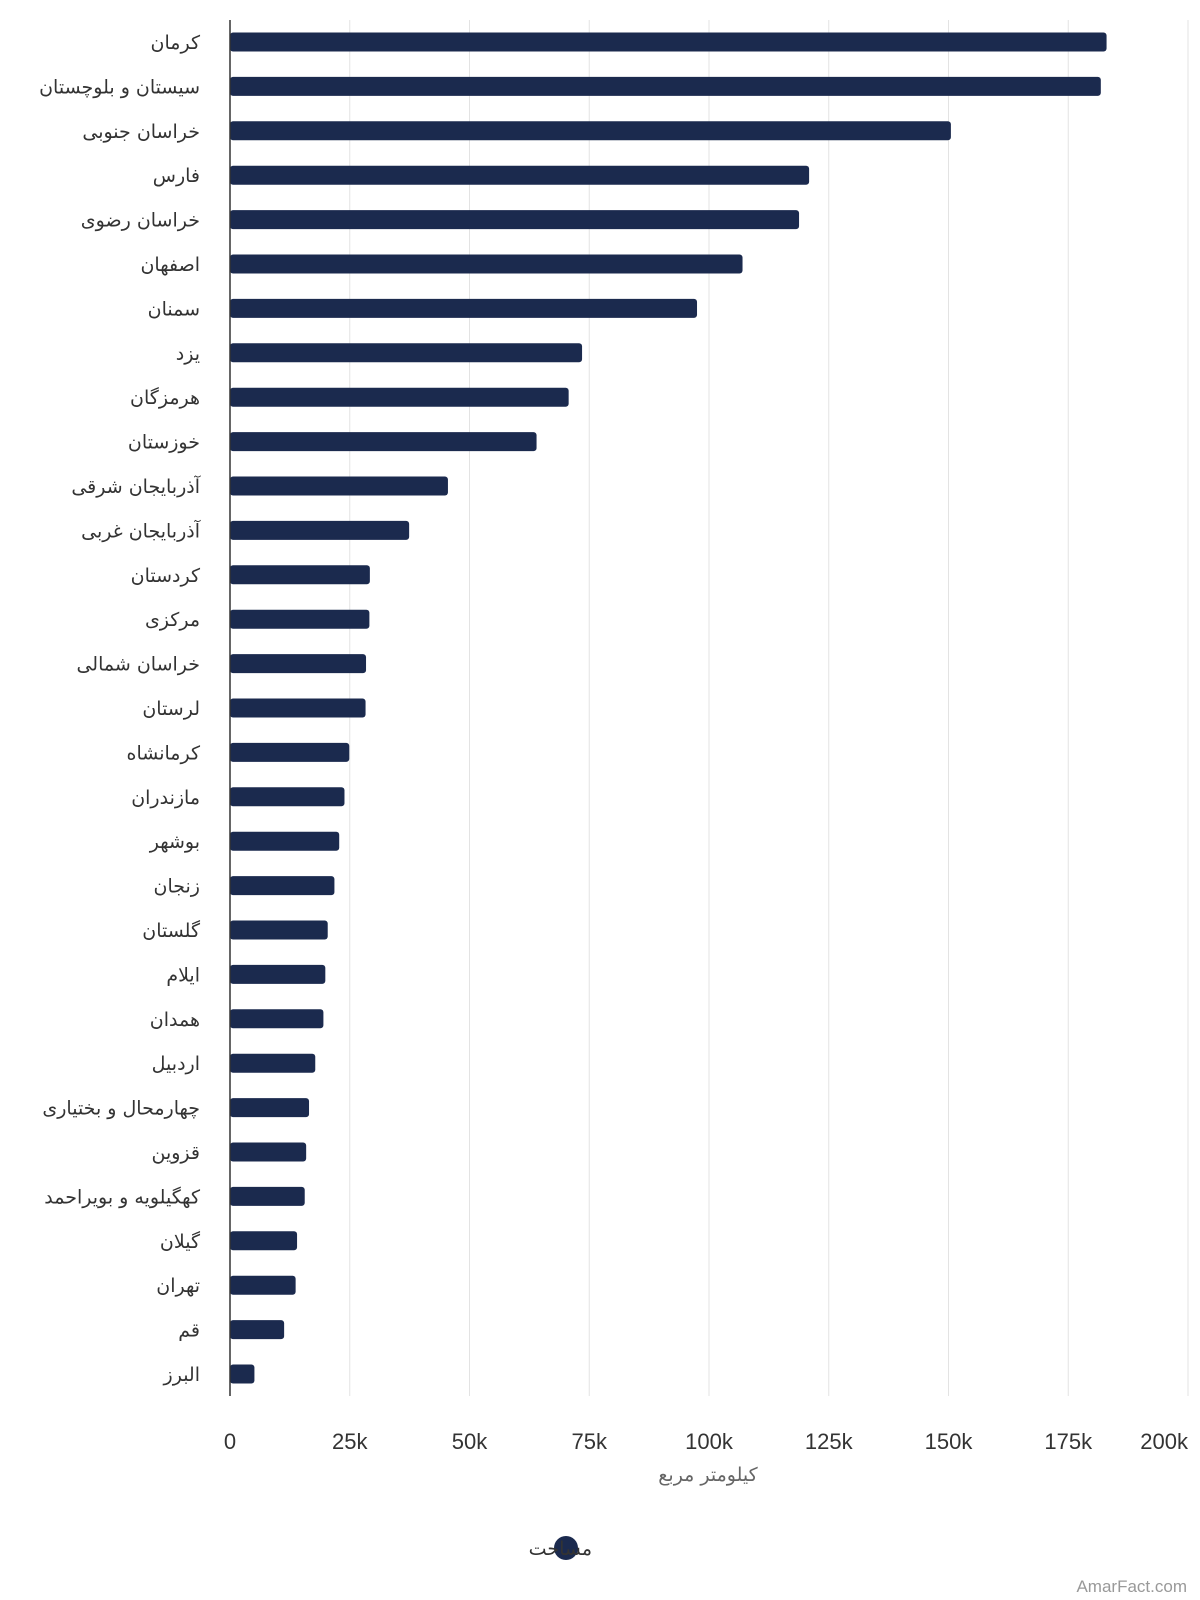  What do you see at coordinates (119, 87) in the screenshot?
I see `category-label: سیستان و بلوچستان` at bounding box center [119, 87].